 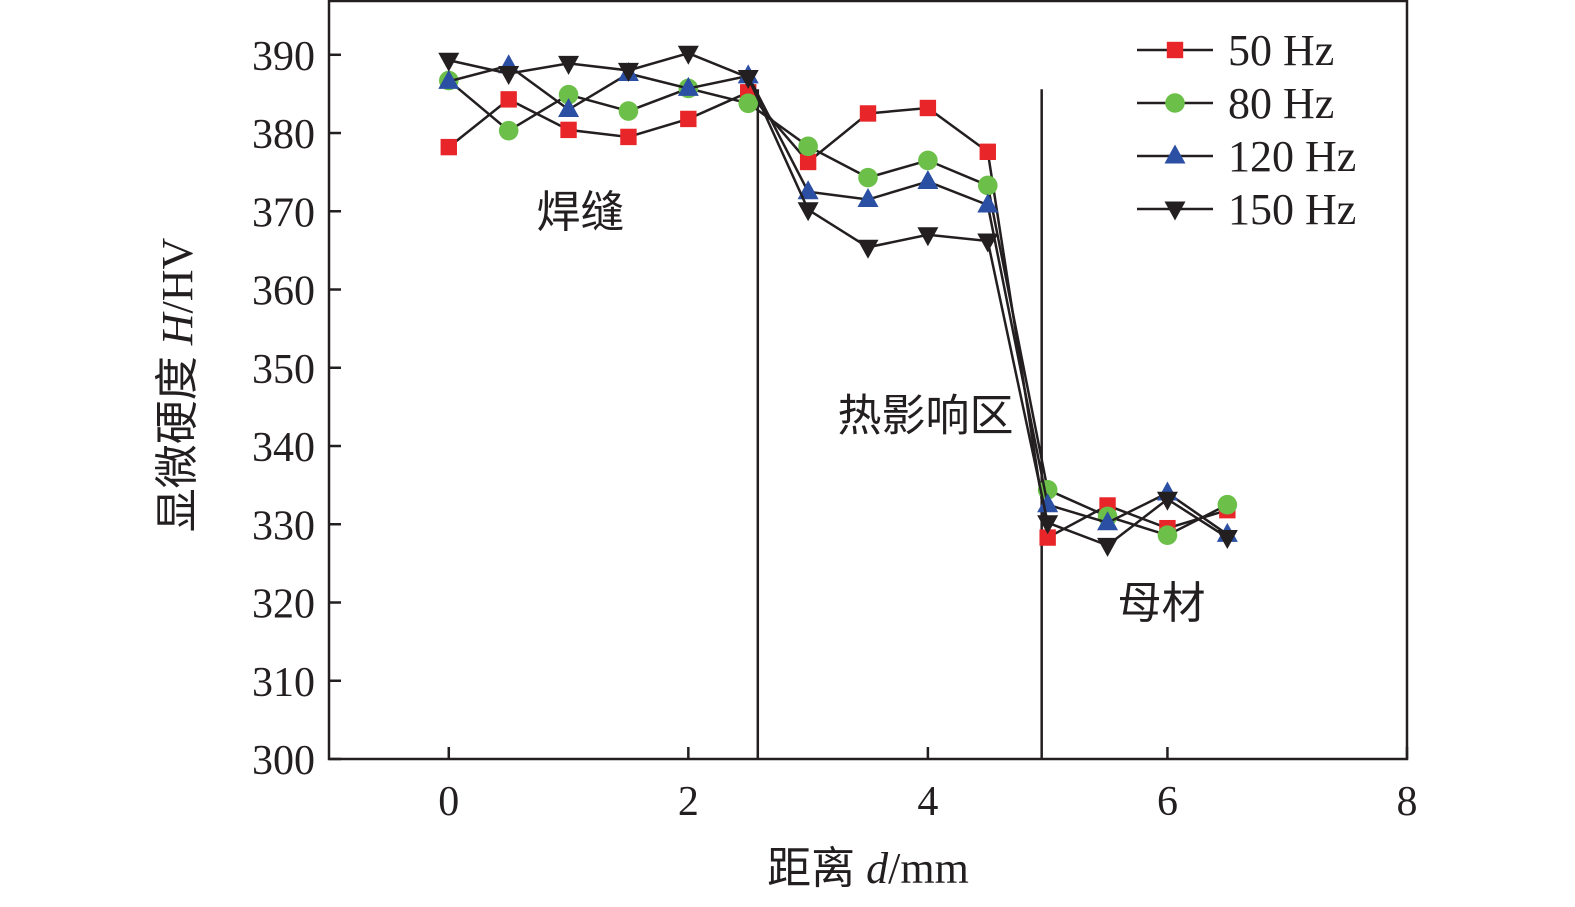 I want to click on x-axis: 0 2 4 6 8, so click(x=928, y=786).